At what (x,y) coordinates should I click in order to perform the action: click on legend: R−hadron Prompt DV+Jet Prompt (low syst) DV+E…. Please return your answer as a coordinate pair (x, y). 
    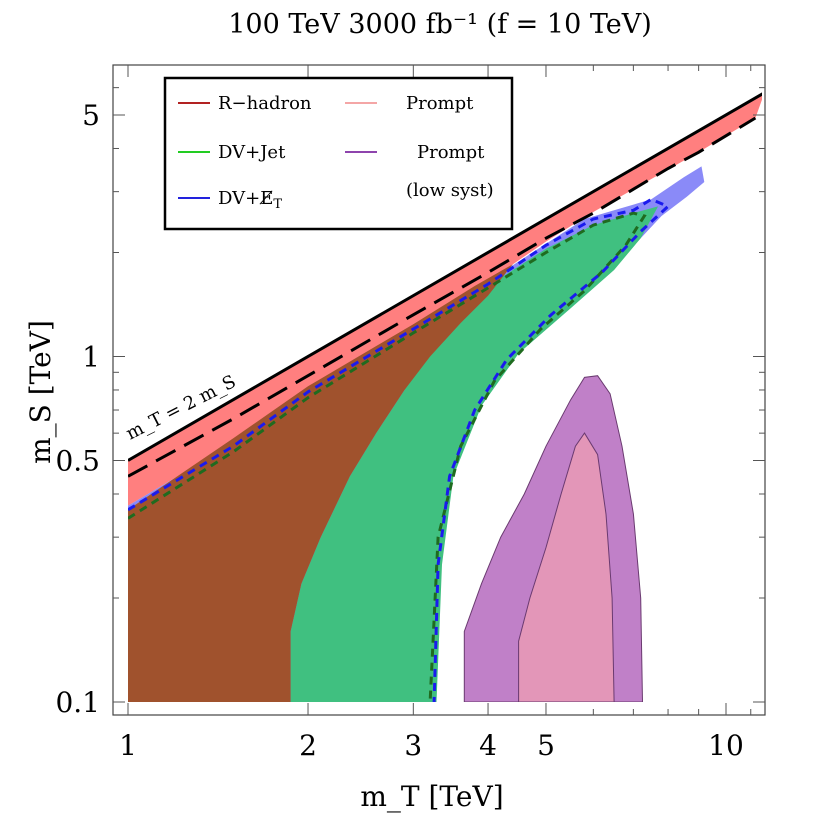
    Looking at the image, I should click on (338, 153).